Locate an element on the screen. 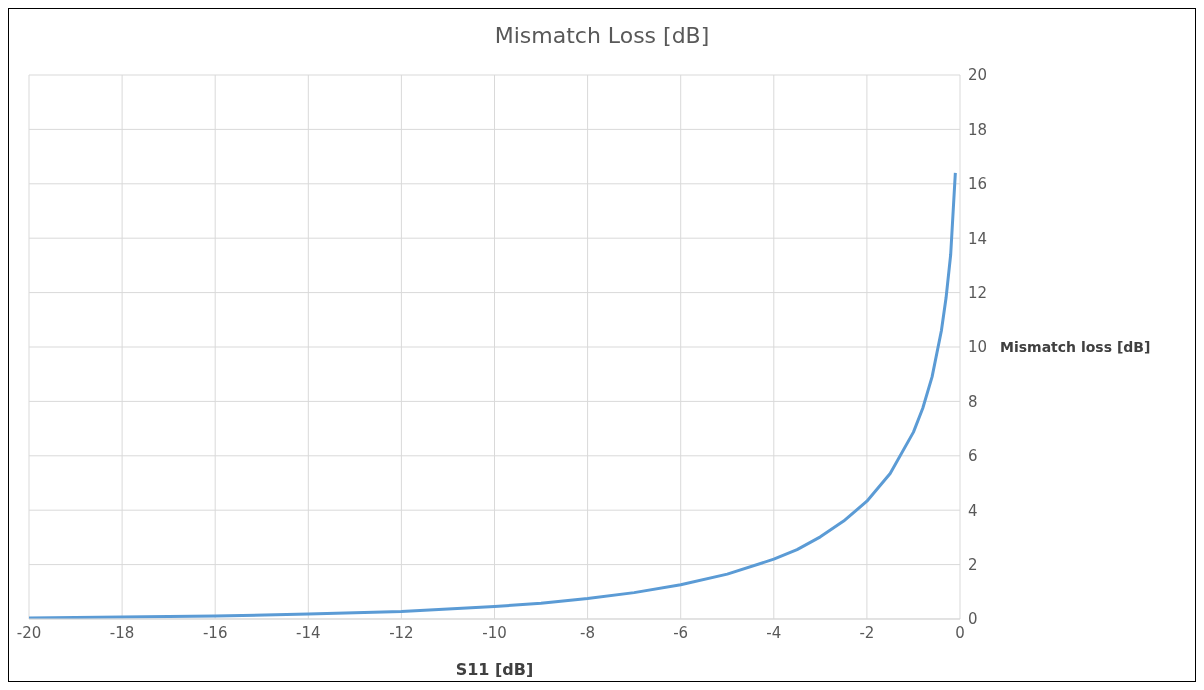  x-tick-label: -20 is located at coordinates (29, 632).